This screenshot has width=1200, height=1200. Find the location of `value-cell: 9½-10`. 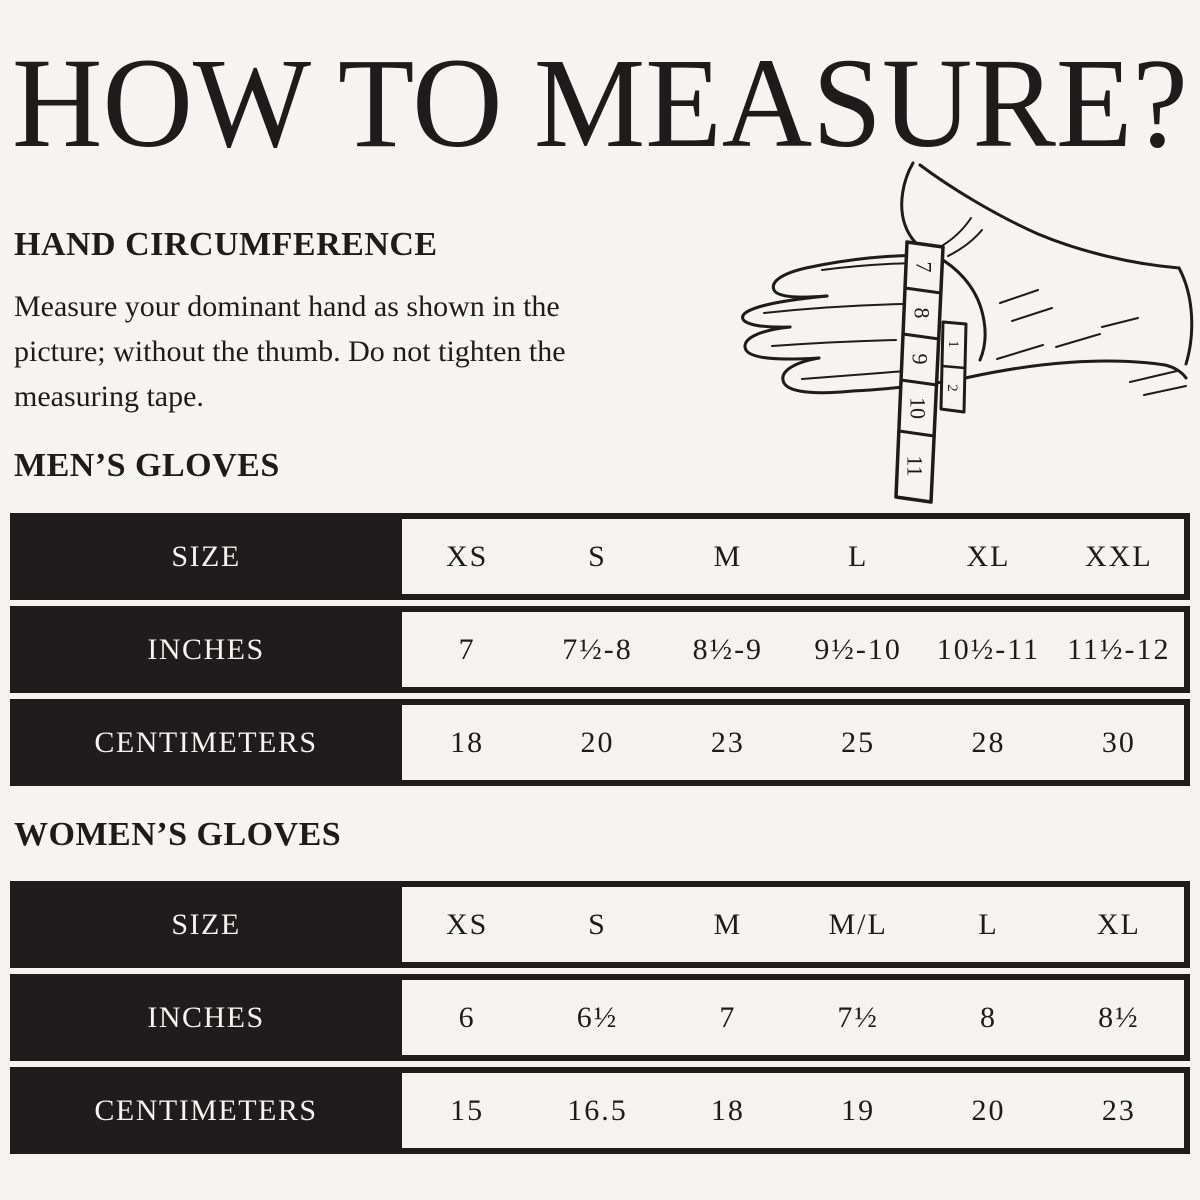

value-cell: 9½-10 is located at coordinates (858, 649).